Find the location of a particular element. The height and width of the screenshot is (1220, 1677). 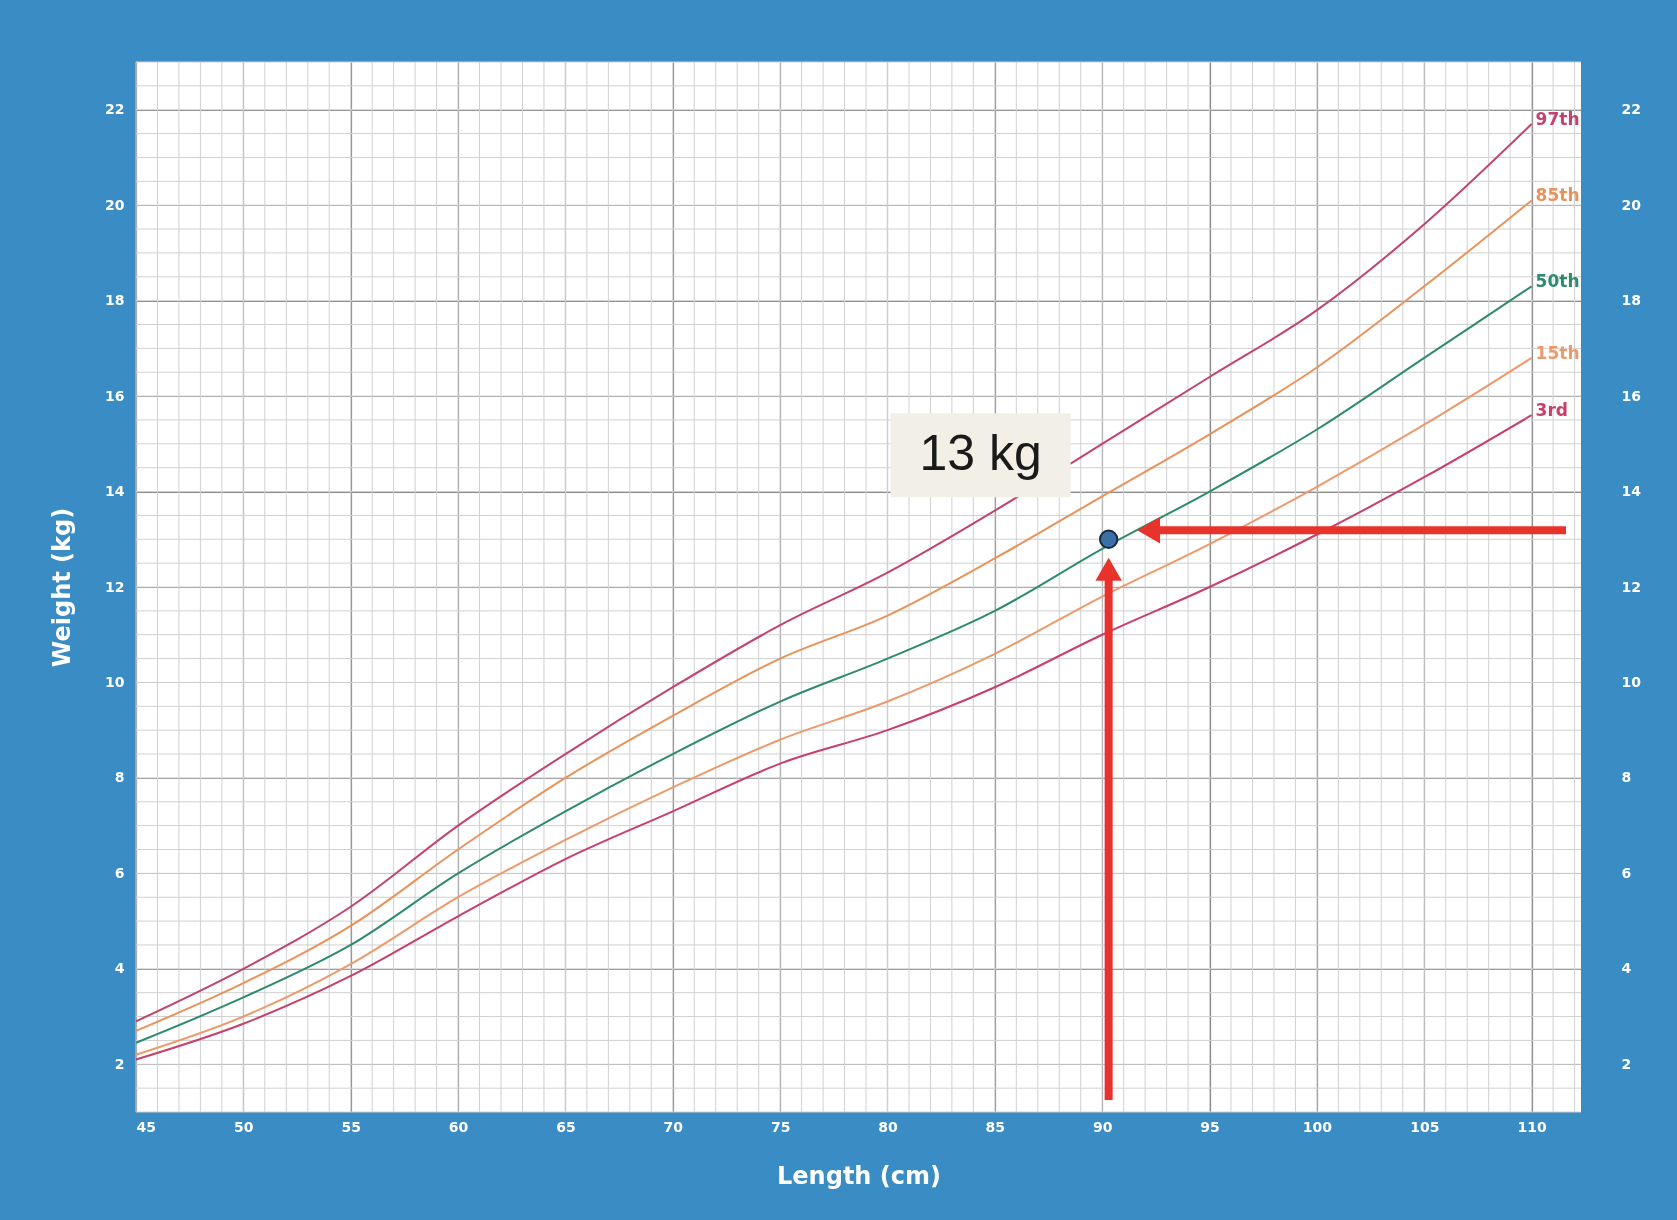

y-tick-label: 12 is located at coordinates (115, 586).